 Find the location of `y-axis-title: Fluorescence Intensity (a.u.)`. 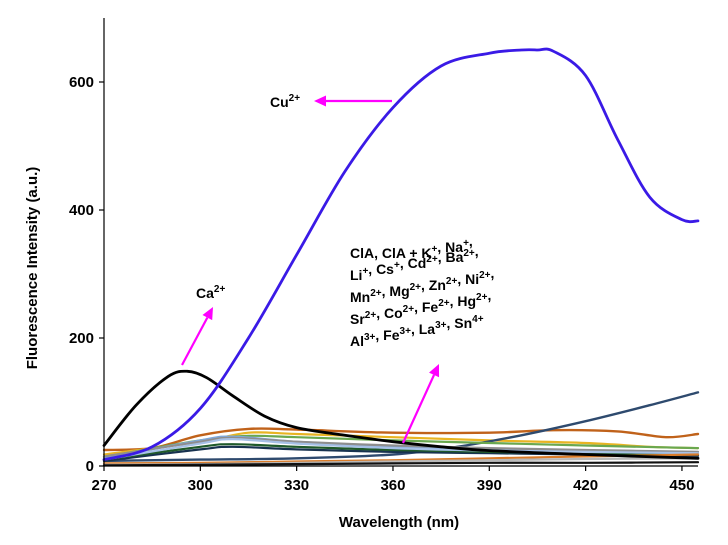

y-axis-title: Fluorescence Intensity (a.u.) is located at coordinates (32, 268).